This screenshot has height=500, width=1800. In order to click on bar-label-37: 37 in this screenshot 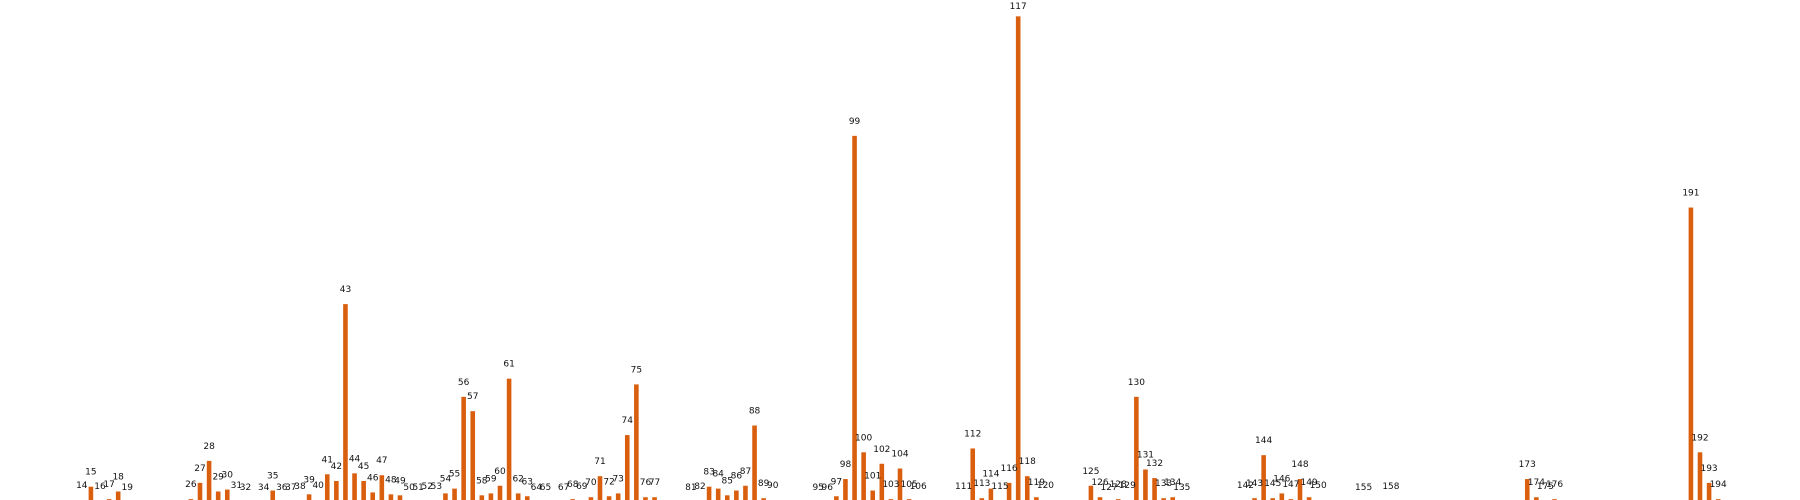, I will do `click(290, 488)`.